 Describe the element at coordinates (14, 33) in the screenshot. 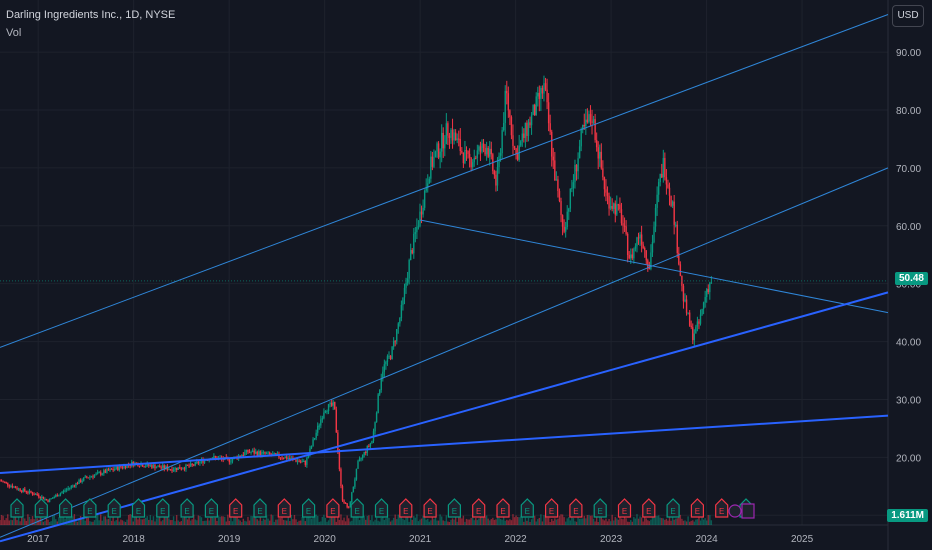

I see `volume-indicator-label: Vol` at that location.